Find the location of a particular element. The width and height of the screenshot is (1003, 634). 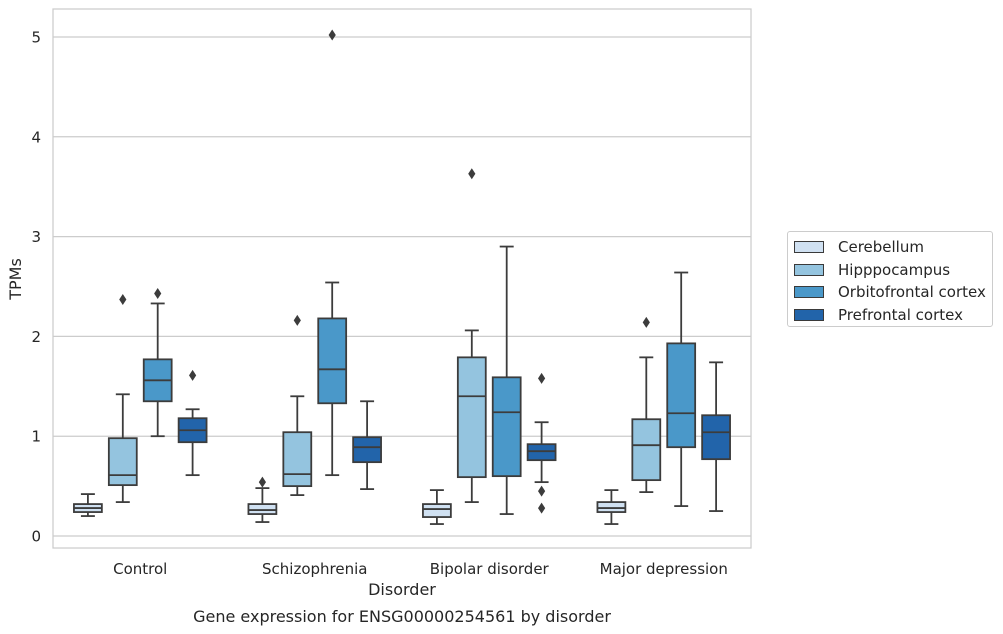

legend-item: Hipppocampus is located at coordinates (892, 270).